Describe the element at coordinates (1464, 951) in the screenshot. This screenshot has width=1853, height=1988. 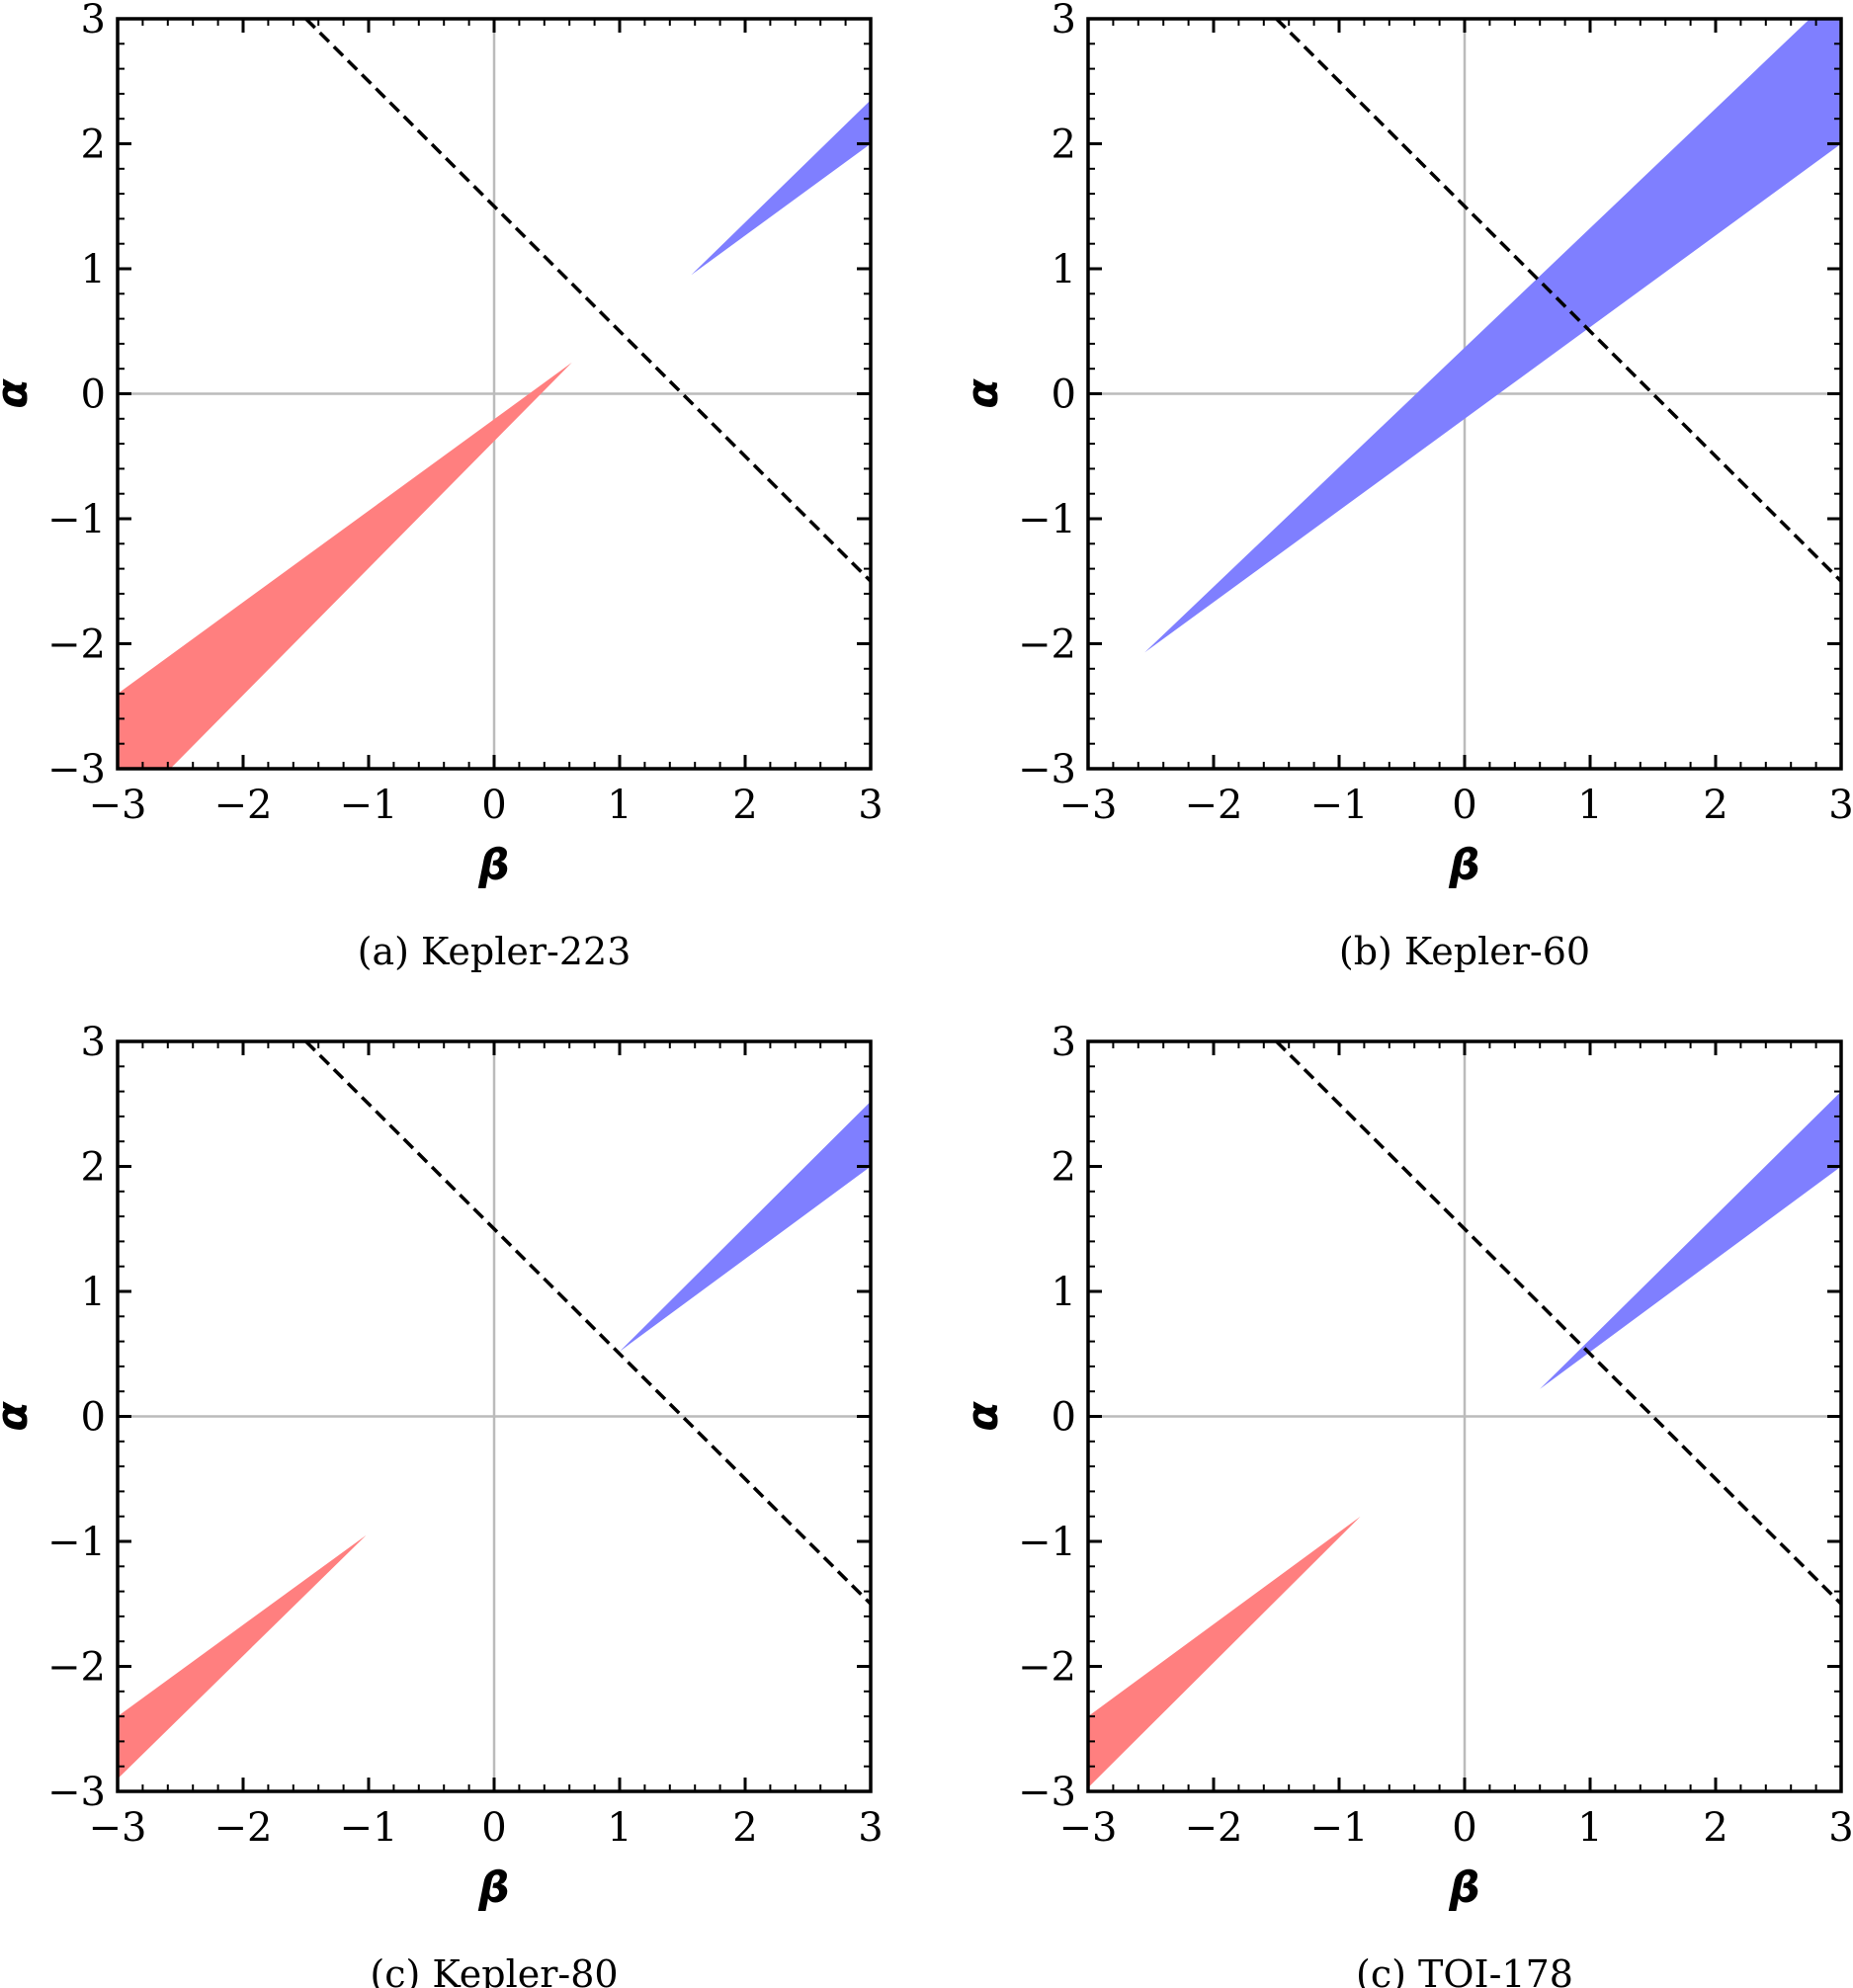
I see `panel-caption: (b) Kepler-60` at that location.